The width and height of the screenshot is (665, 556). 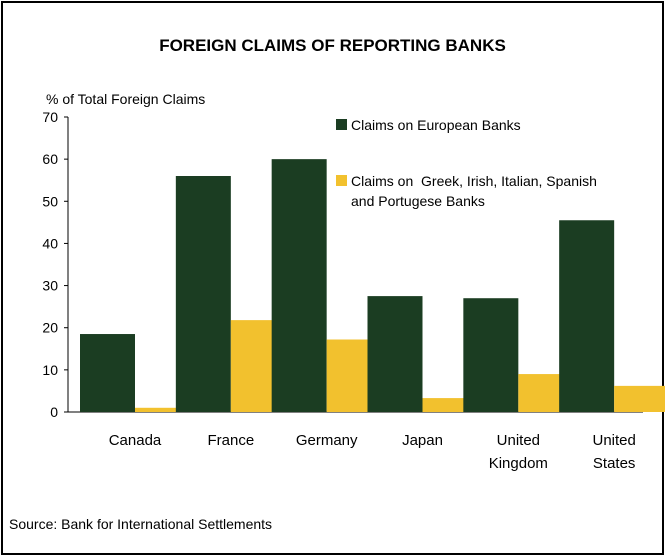 I want to click on y-tick-label: 70, so click(x=50, y=117).